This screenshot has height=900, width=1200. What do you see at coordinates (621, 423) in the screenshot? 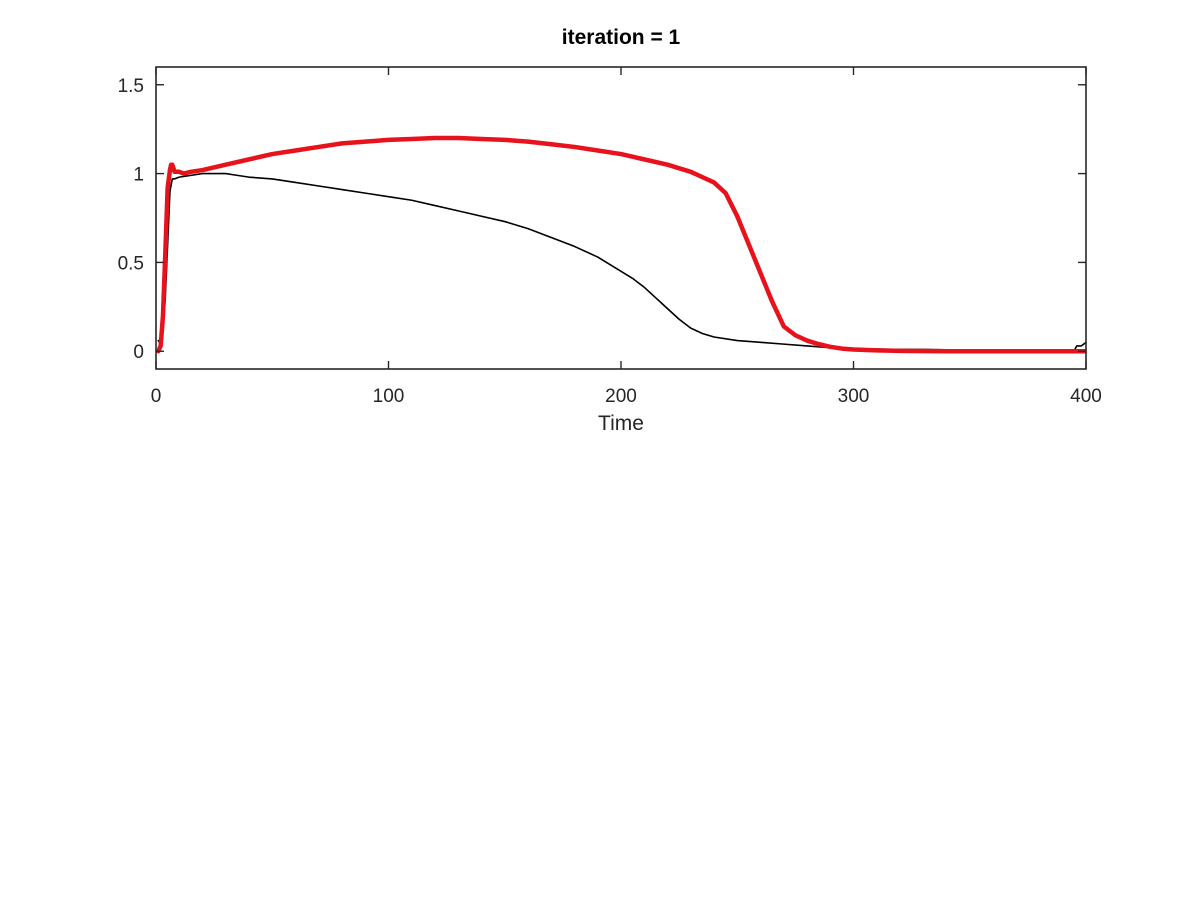
I see `x-axis-label: Time` at bounding box center [621, 423].